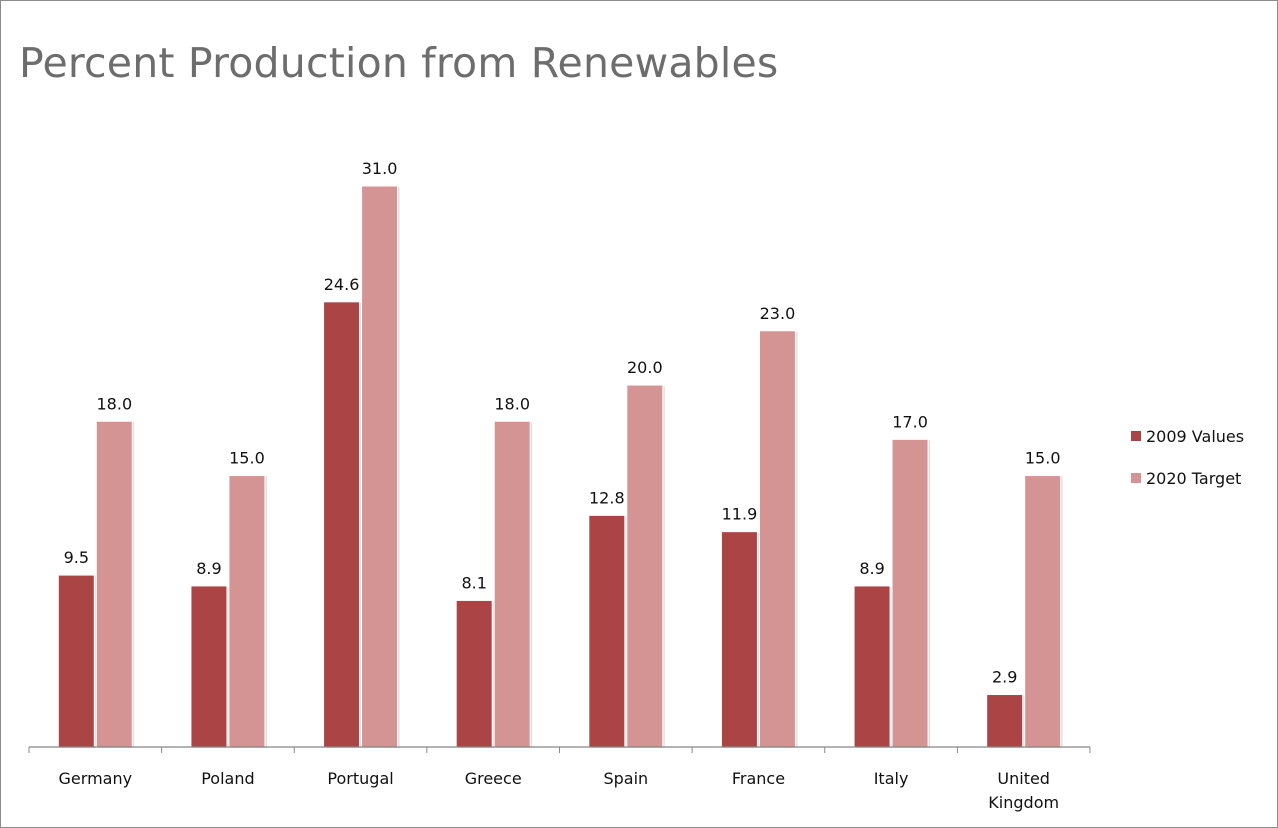  Describe the element at coordinates (227, 778) in the screenshot. I see `x-tick-label: Poland` at that location.